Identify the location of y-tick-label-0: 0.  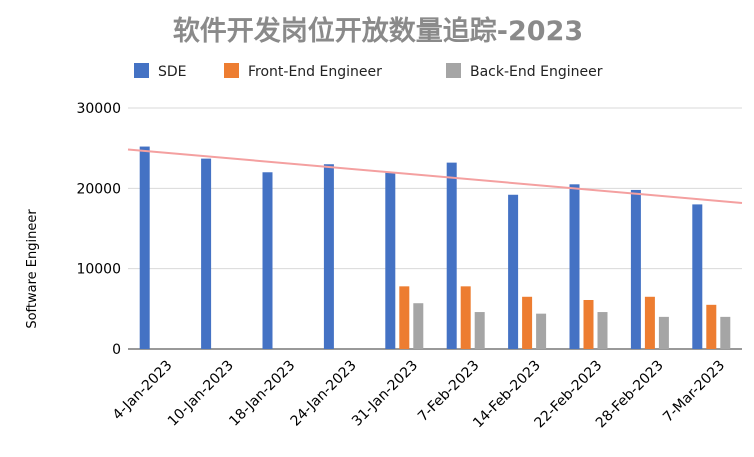
(116, 350).